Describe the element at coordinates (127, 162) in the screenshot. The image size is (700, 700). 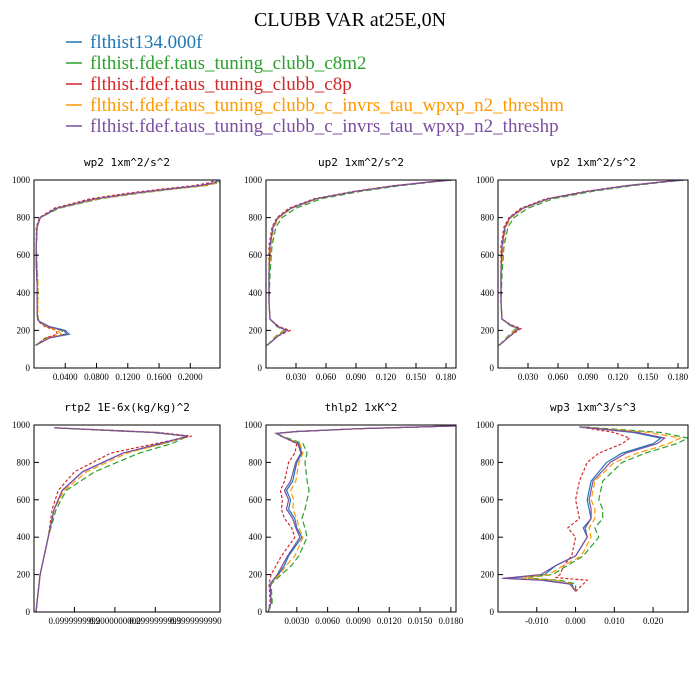
I see `subplot-title: wp2 1xm^2/s^2` at that location.